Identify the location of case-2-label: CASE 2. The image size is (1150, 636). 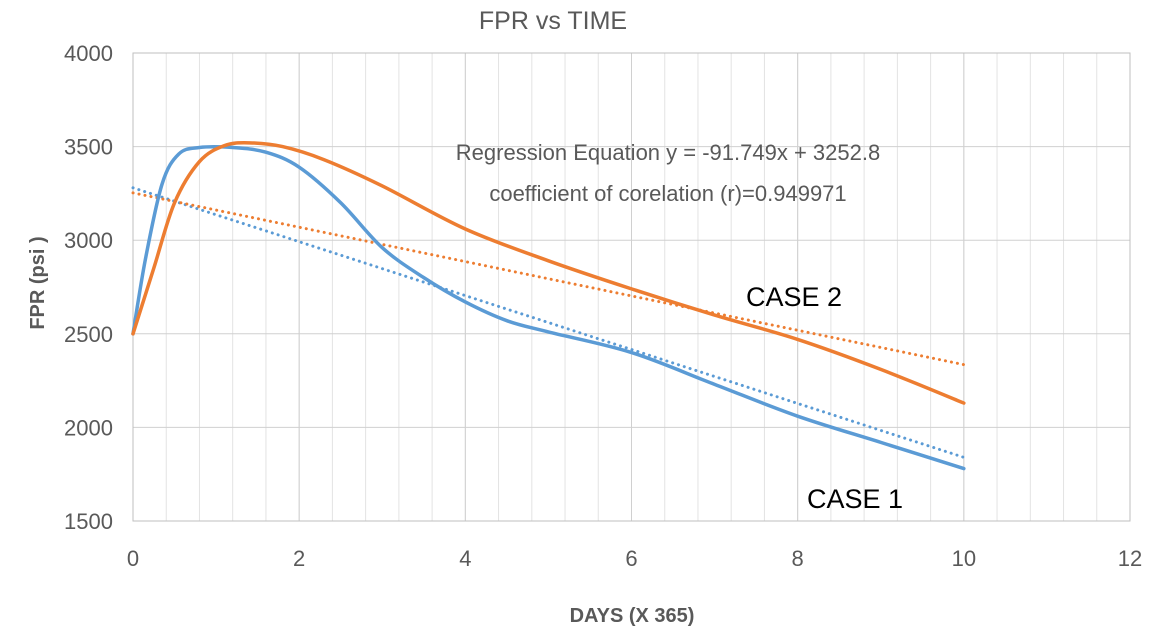
(794, 297).